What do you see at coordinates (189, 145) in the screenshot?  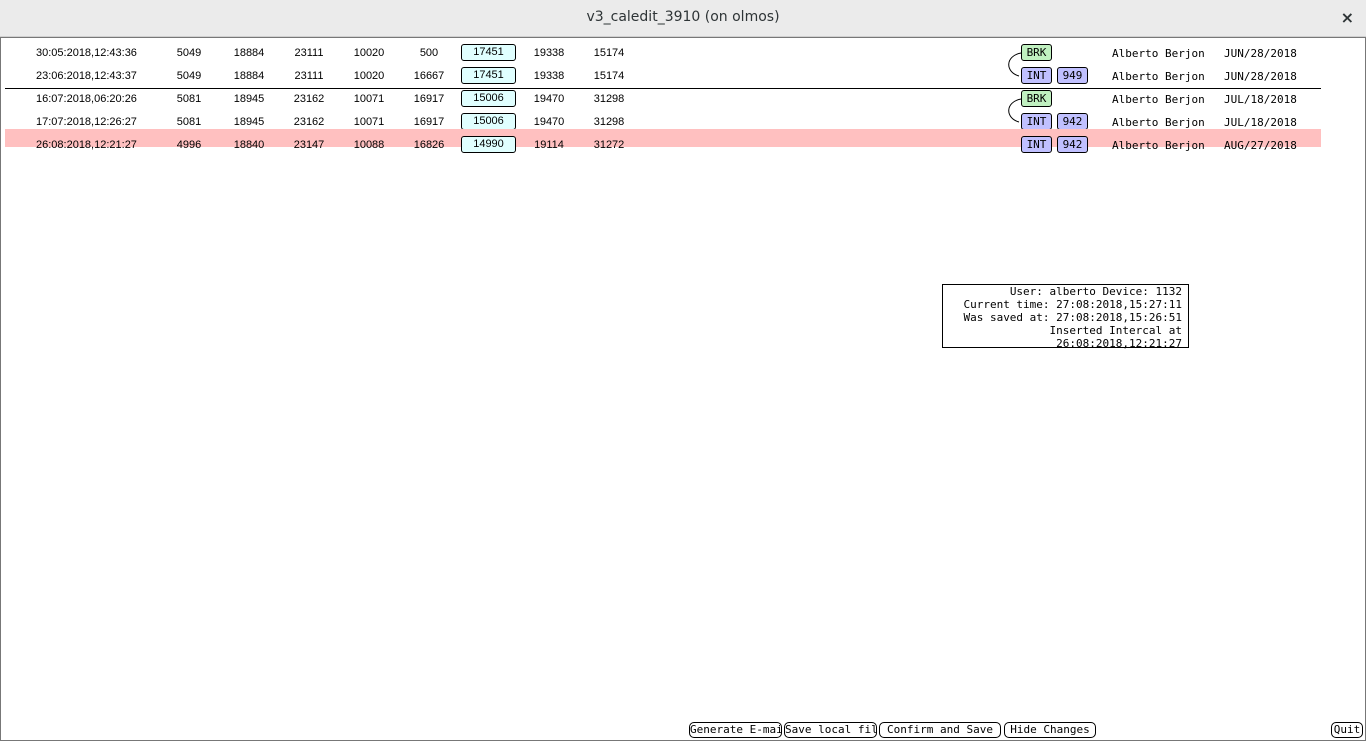 I see `row-value: 4996` at bounding box center [189, 145].